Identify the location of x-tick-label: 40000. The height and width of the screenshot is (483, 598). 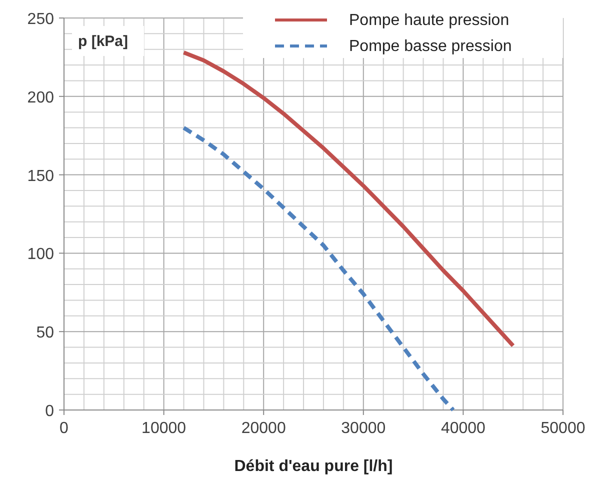
(463, 428).